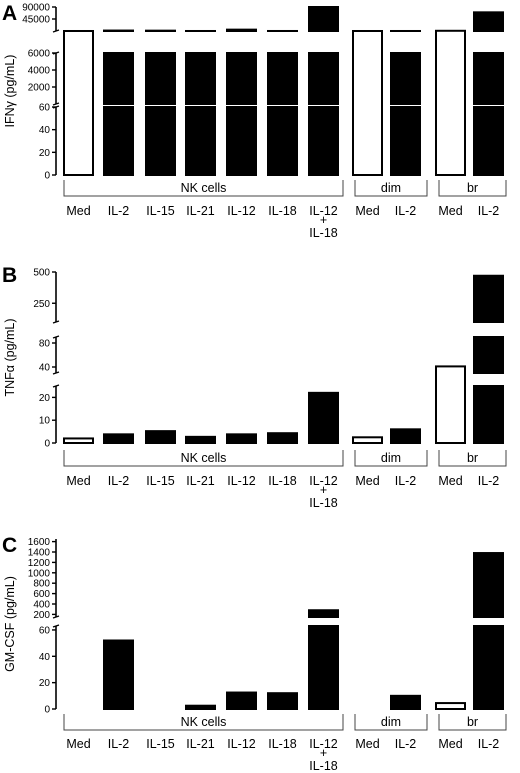  I want to click on y-tick-label: 60, so click(45, 630).